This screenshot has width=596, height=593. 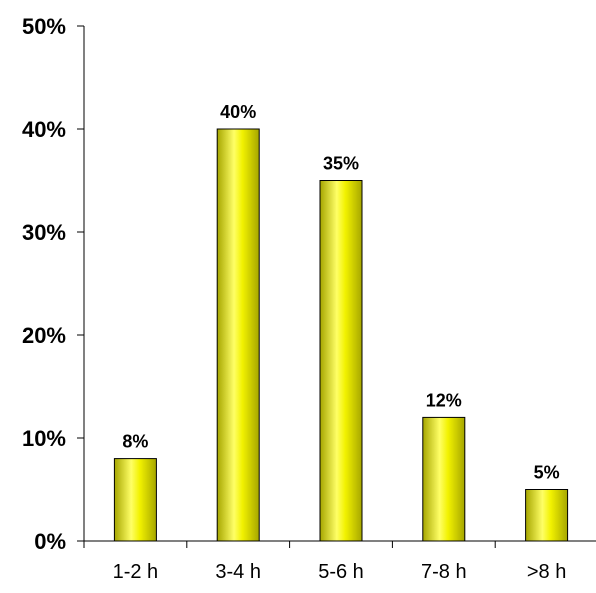 I want to click on x-tick-label: 7-8 h, so click(x=444, y=572).